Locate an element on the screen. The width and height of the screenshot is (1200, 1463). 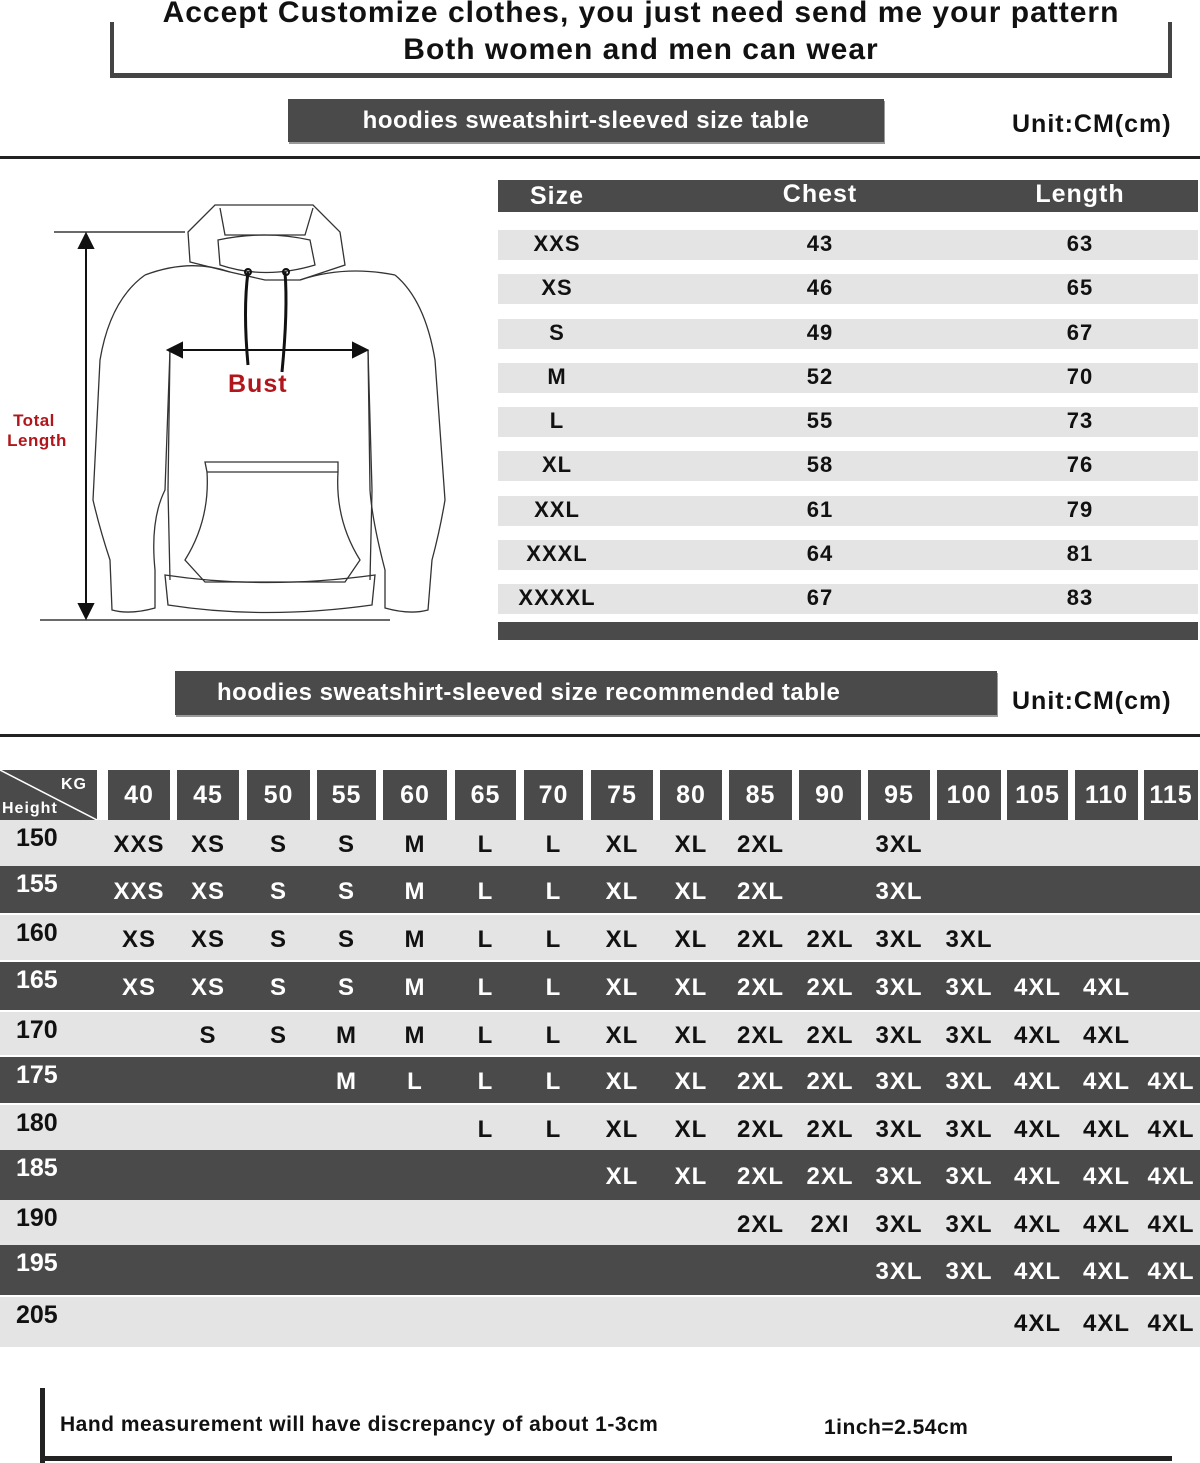
footer-conversion: 1inch=2.54cm is located at coordinates (896, 1427).